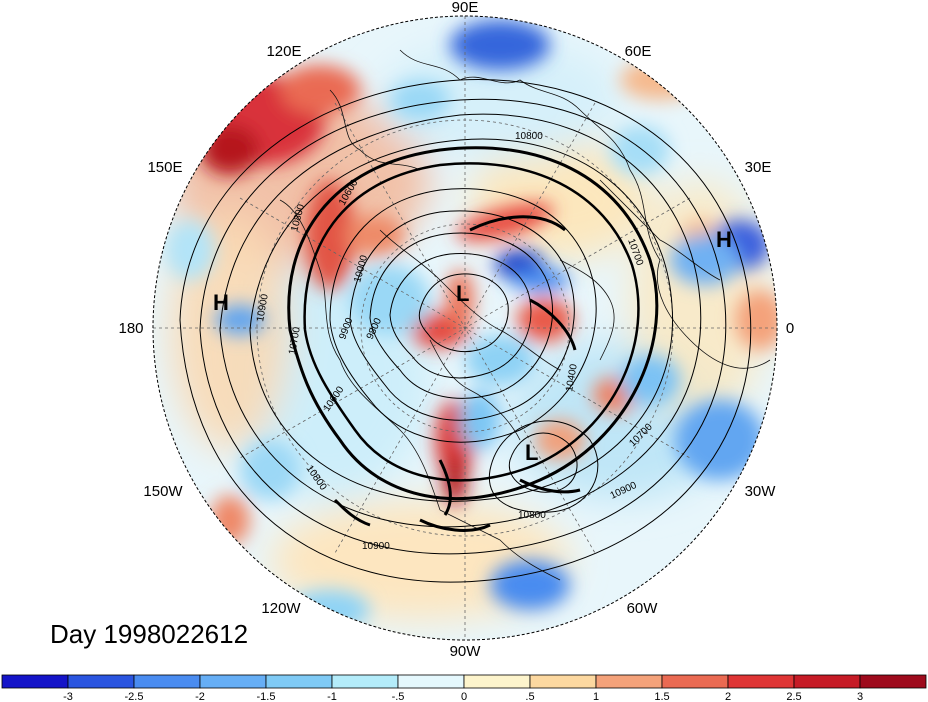 This screenshot has height=702, width=928. What do you see at coordinates (332, 696) in the screenshot?
I see `colorbar-tick-label: -1` at bounding box center [332, 696].